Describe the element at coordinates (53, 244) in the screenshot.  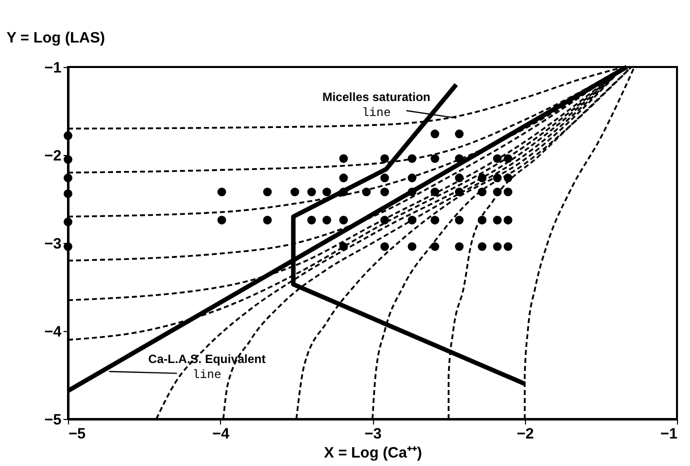
I see `y-tick-label: −3` at that location.